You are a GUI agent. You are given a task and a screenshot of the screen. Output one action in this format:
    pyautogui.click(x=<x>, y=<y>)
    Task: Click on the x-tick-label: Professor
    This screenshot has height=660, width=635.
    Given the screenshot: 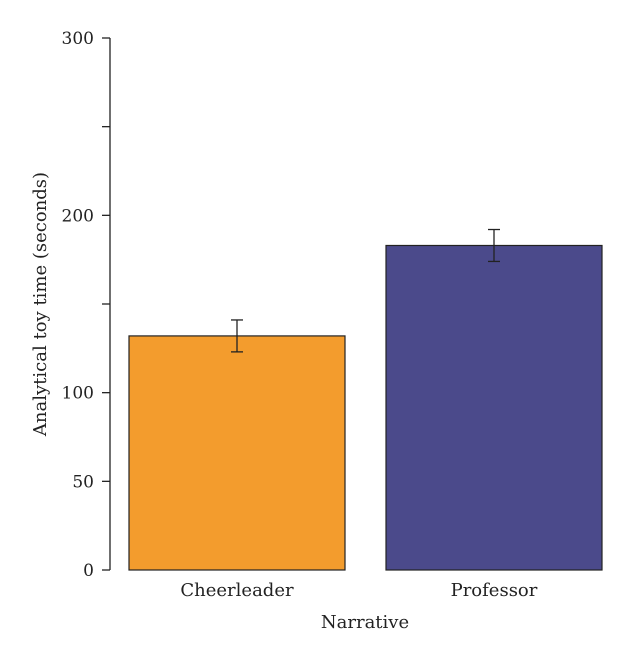 What is the action you would take?
    pyautogui.click(x=494, y=590)
    